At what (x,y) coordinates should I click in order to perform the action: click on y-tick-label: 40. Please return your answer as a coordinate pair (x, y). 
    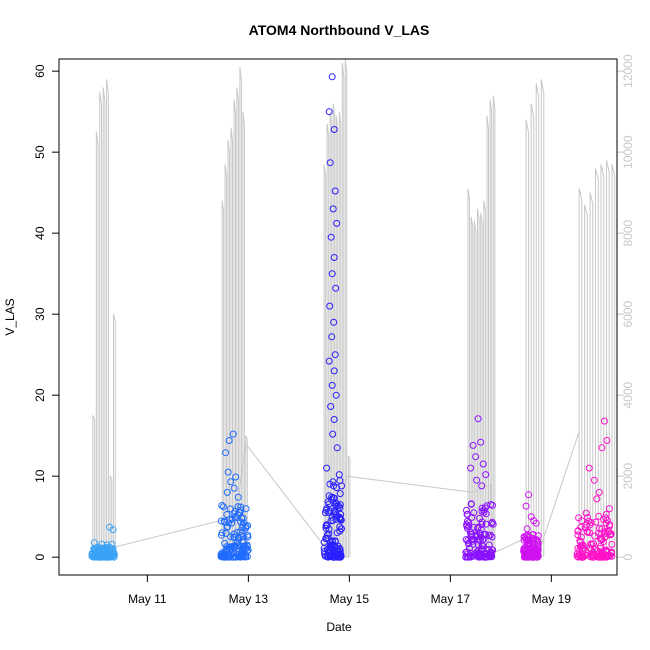
    Looking at the image, I should click on (40, 233).